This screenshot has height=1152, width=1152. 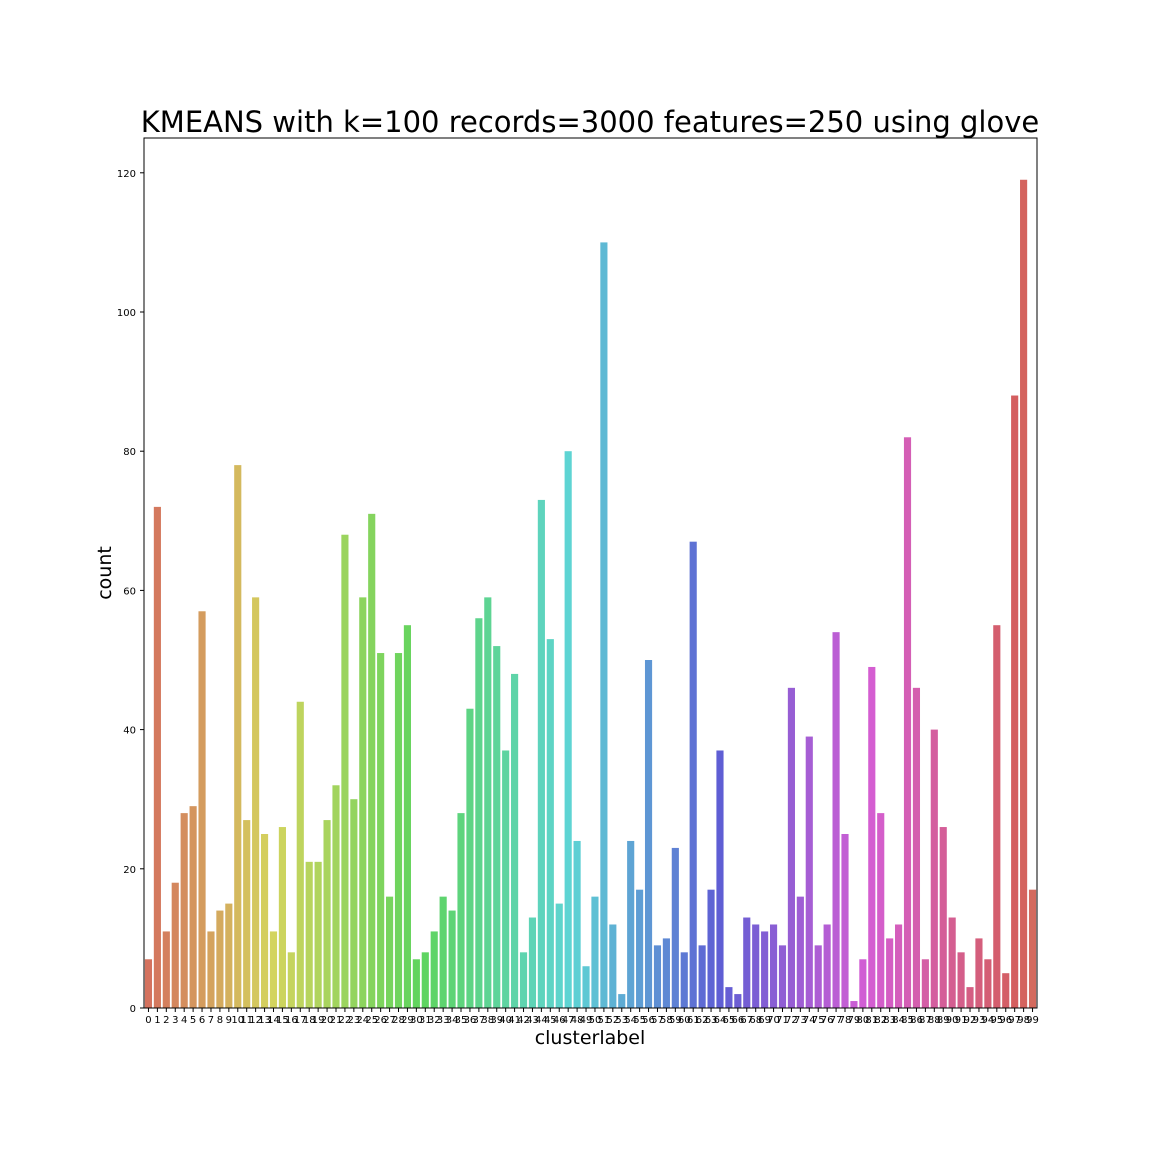 What do you see at coordinates (129, 731) in the screenshot?
I see `y-tick-label: 40` at bounding box center [129, 731].